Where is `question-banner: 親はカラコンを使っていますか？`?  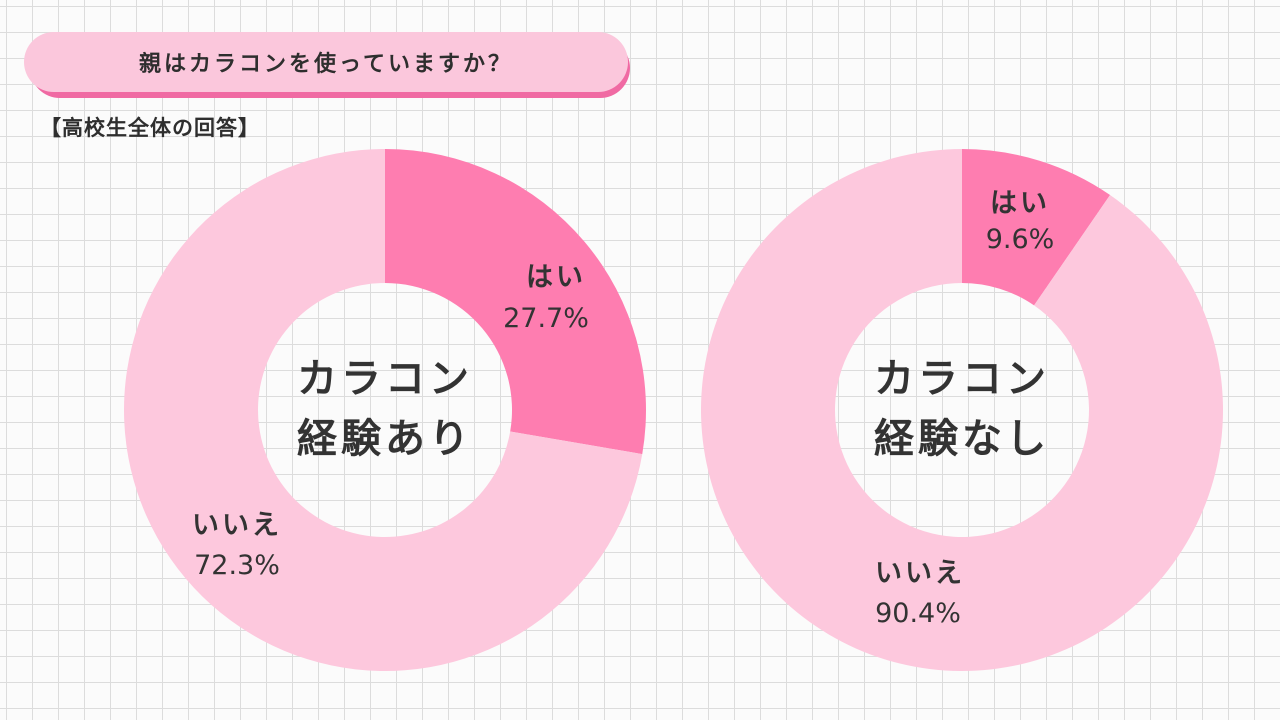 question-banner: 親はカラコンを使っていますか？ is located at coordinates (330, 66).